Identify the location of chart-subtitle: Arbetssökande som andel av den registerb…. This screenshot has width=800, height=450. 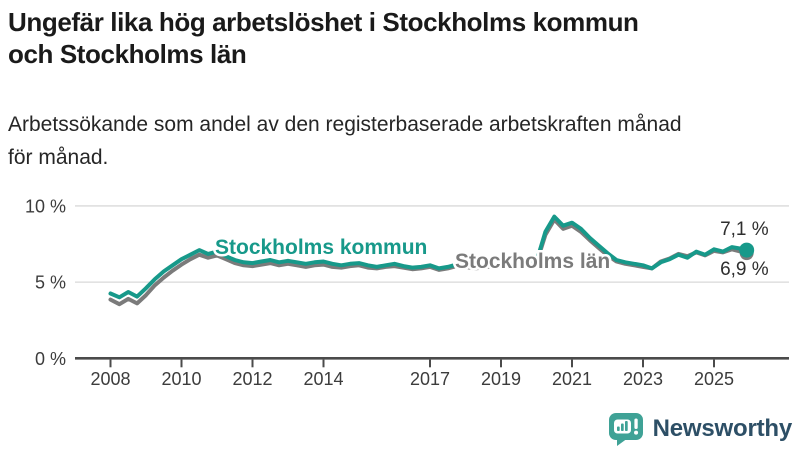
(345, 141).